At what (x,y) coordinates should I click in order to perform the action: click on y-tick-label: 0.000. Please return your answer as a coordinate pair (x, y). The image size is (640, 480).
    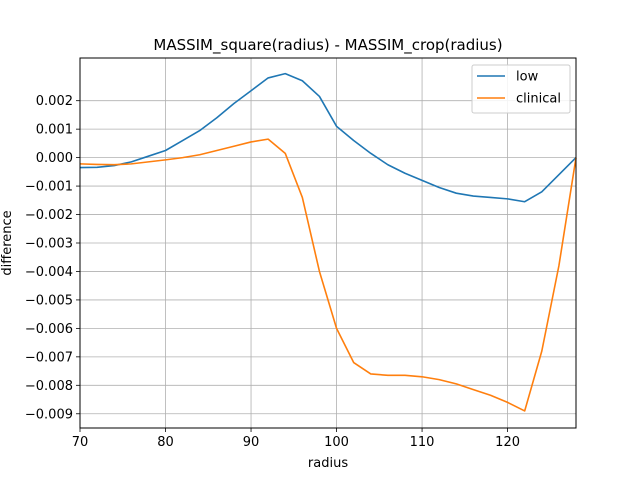
    Looking at the image, I should click on (54, 158).